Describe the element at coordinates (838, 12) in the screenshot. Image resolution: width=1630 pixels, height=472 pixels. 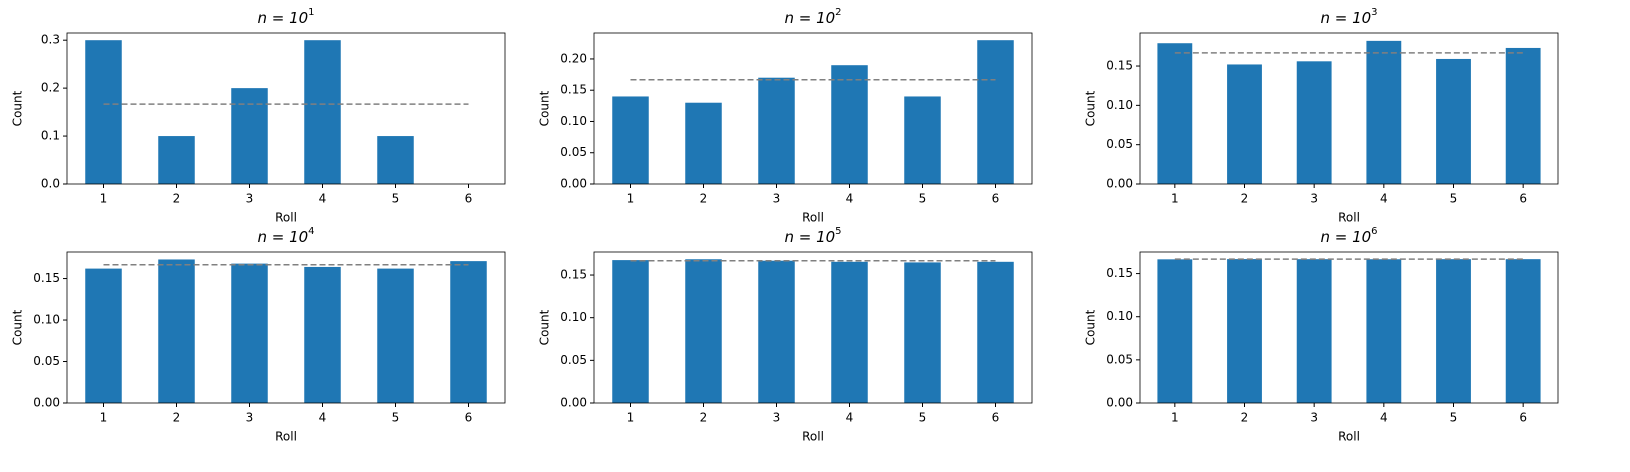
I see `title-exponent: 2` at that location.